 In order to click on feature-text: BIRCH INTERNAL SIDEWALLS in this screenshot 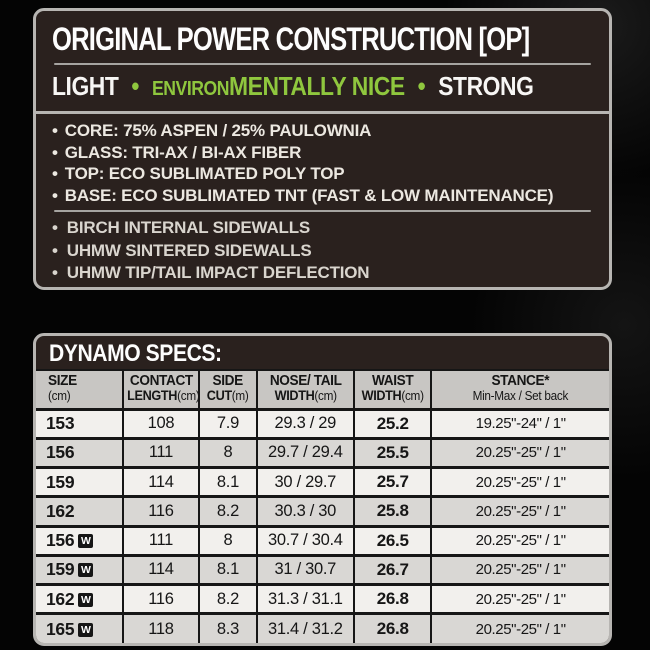, I will do `click(188, 227)`.